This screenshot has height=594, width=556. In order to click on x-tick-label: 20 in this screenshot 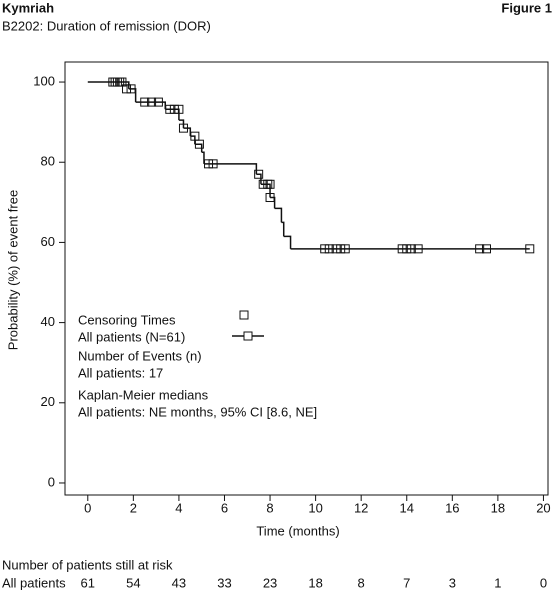, I will do `click(543, 507)`.